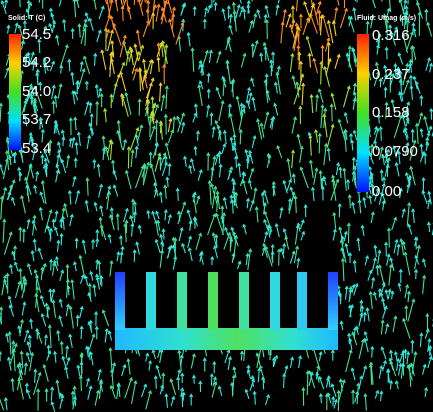 This screenshot has height=412, width=433. I want to click on heat-sink, so click(226, 311).